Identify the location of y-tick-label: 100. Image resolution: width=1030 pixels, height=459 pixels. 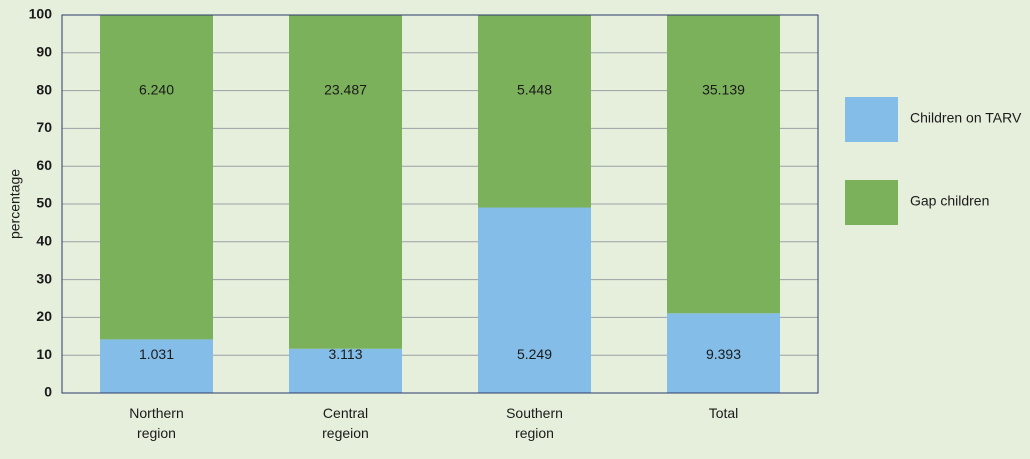
(41, 14).